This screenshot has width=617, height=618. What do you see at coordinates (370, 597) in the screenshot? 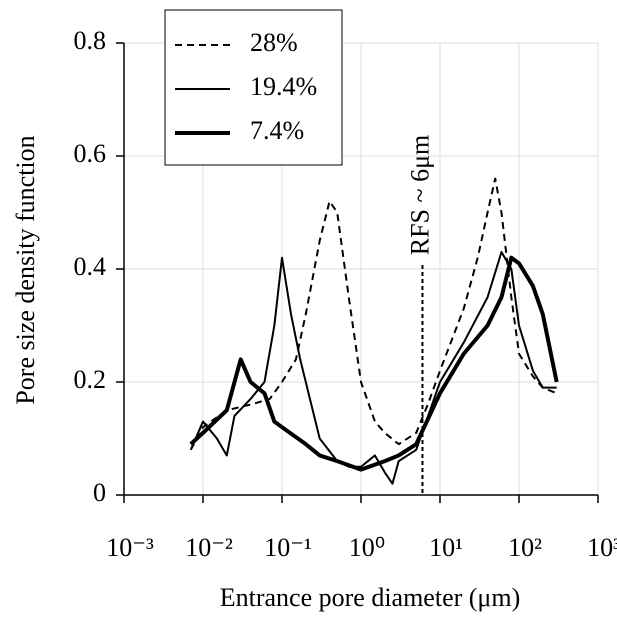
I see `x-axis-label: Entrance pore diameter (μm)` at bounding box center [370, 597].